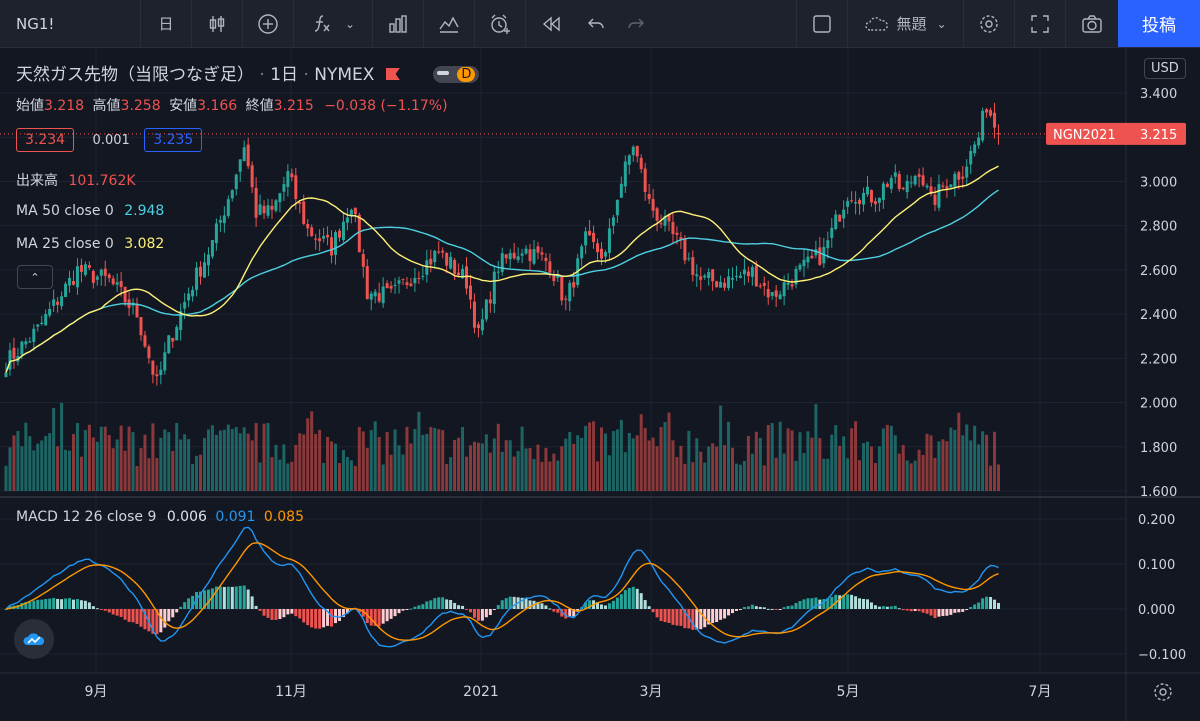 This screenshot has width=1200, height=721. What do you see at coordinates (217, 23) in the screenshot?
I see `chart-type-button` at bounding box center [217, 23].